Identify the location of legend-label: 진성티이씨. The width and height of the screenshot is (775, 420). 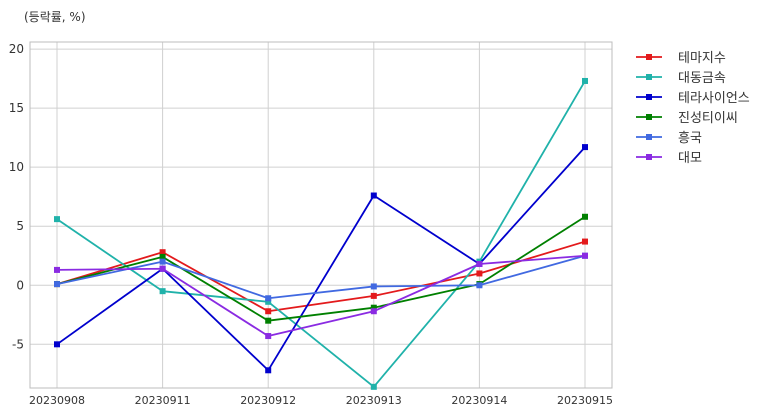
(708, 118).